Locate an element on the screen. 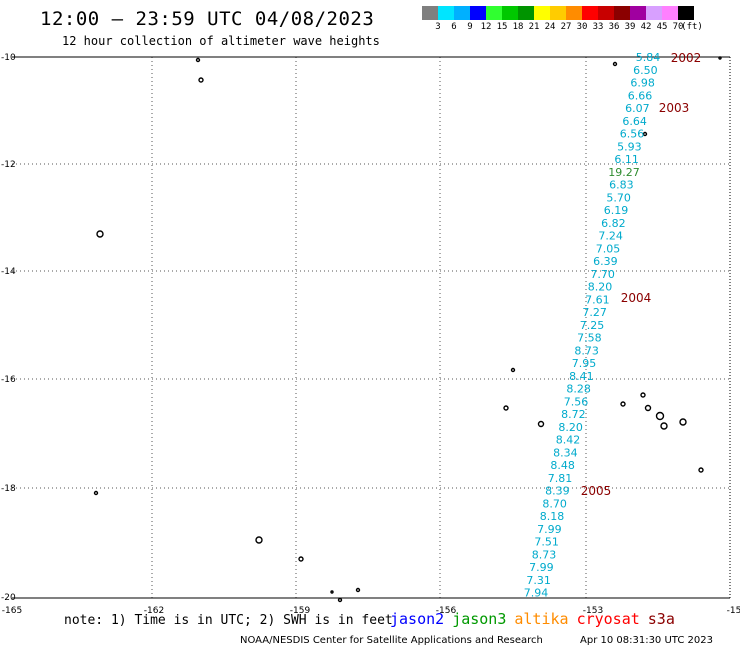 This screenshot has width=740, height=650. wave-height-label: 7.94 is located at coordinates (536, 593).